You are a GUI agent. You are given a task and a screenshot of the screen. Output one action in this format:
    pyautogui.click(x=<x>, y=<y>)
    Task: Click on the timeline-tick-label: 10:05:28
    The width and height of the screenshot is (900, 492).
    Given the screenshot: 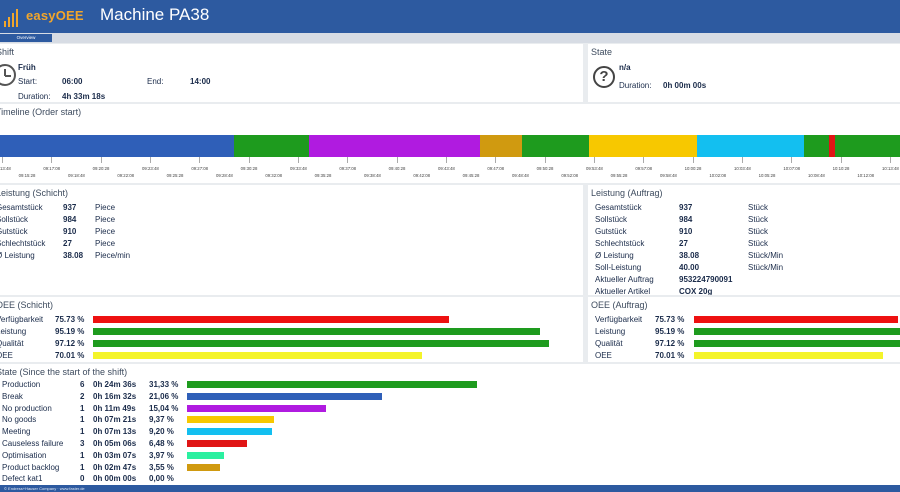 What is the action you would take?
    pyautogui.click(x=767, y=175)
    